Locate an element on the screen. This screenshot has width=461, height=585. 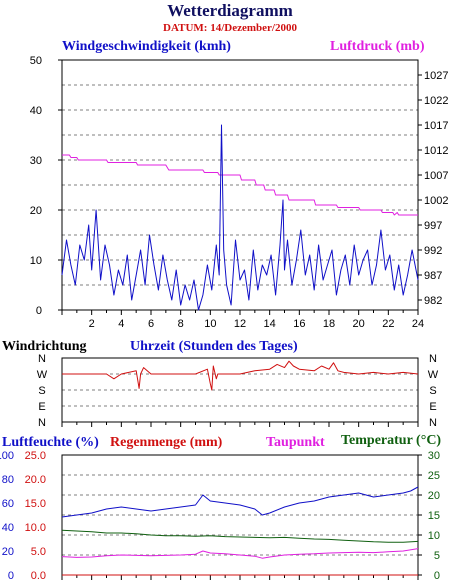
x-tick-label: 24 is located at coordinates (418, 324).